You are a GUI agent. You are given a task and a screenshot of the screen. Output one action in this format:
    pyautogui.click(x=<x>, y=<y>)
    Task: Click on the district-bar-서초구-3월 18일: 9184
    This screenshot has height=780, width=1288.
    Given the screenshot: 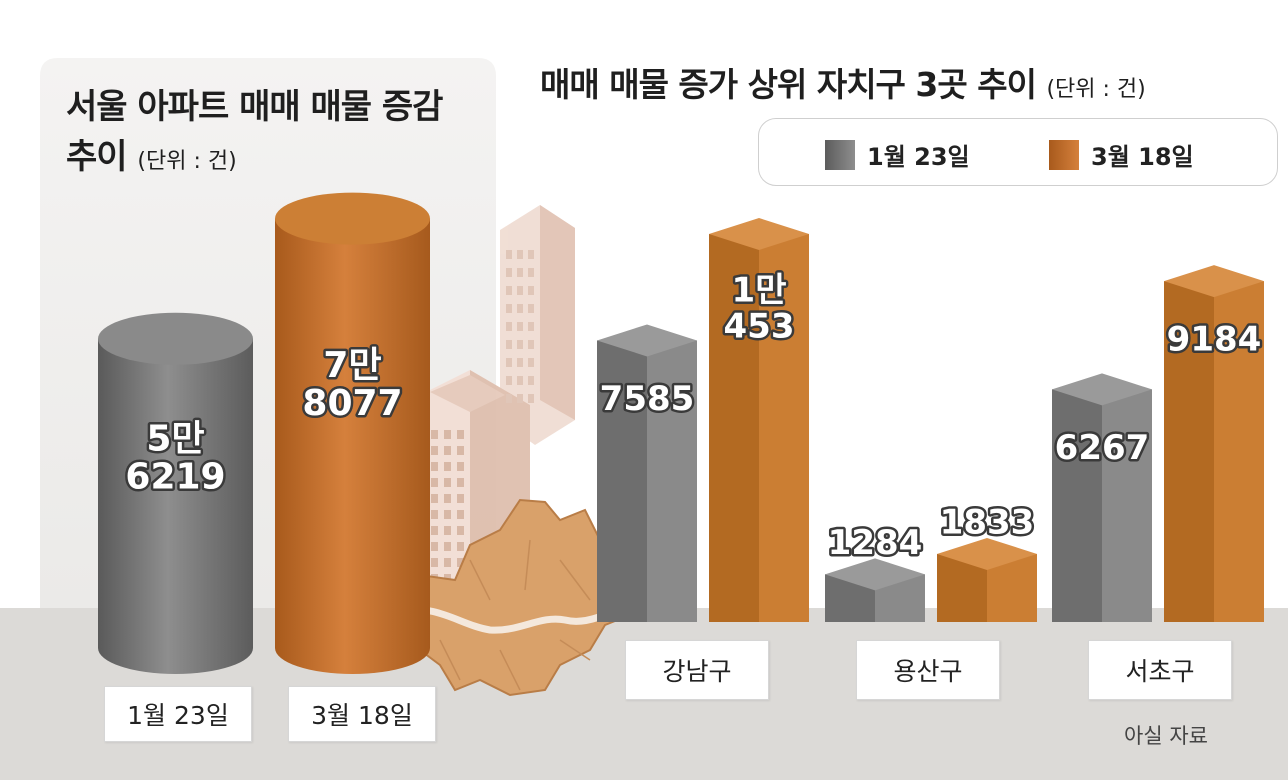 What is the action you would take?
    pyautogui.click(x=1214, y=443)
    